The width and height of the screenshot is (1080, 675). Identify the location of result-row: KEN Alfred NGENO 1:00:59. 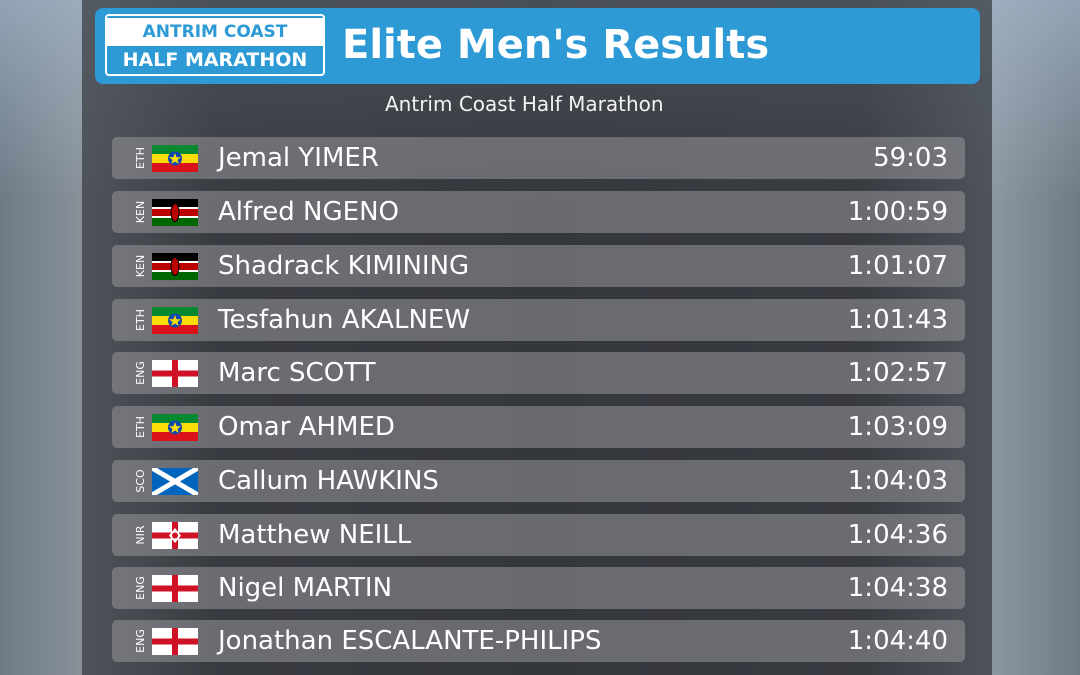
(538, 212).